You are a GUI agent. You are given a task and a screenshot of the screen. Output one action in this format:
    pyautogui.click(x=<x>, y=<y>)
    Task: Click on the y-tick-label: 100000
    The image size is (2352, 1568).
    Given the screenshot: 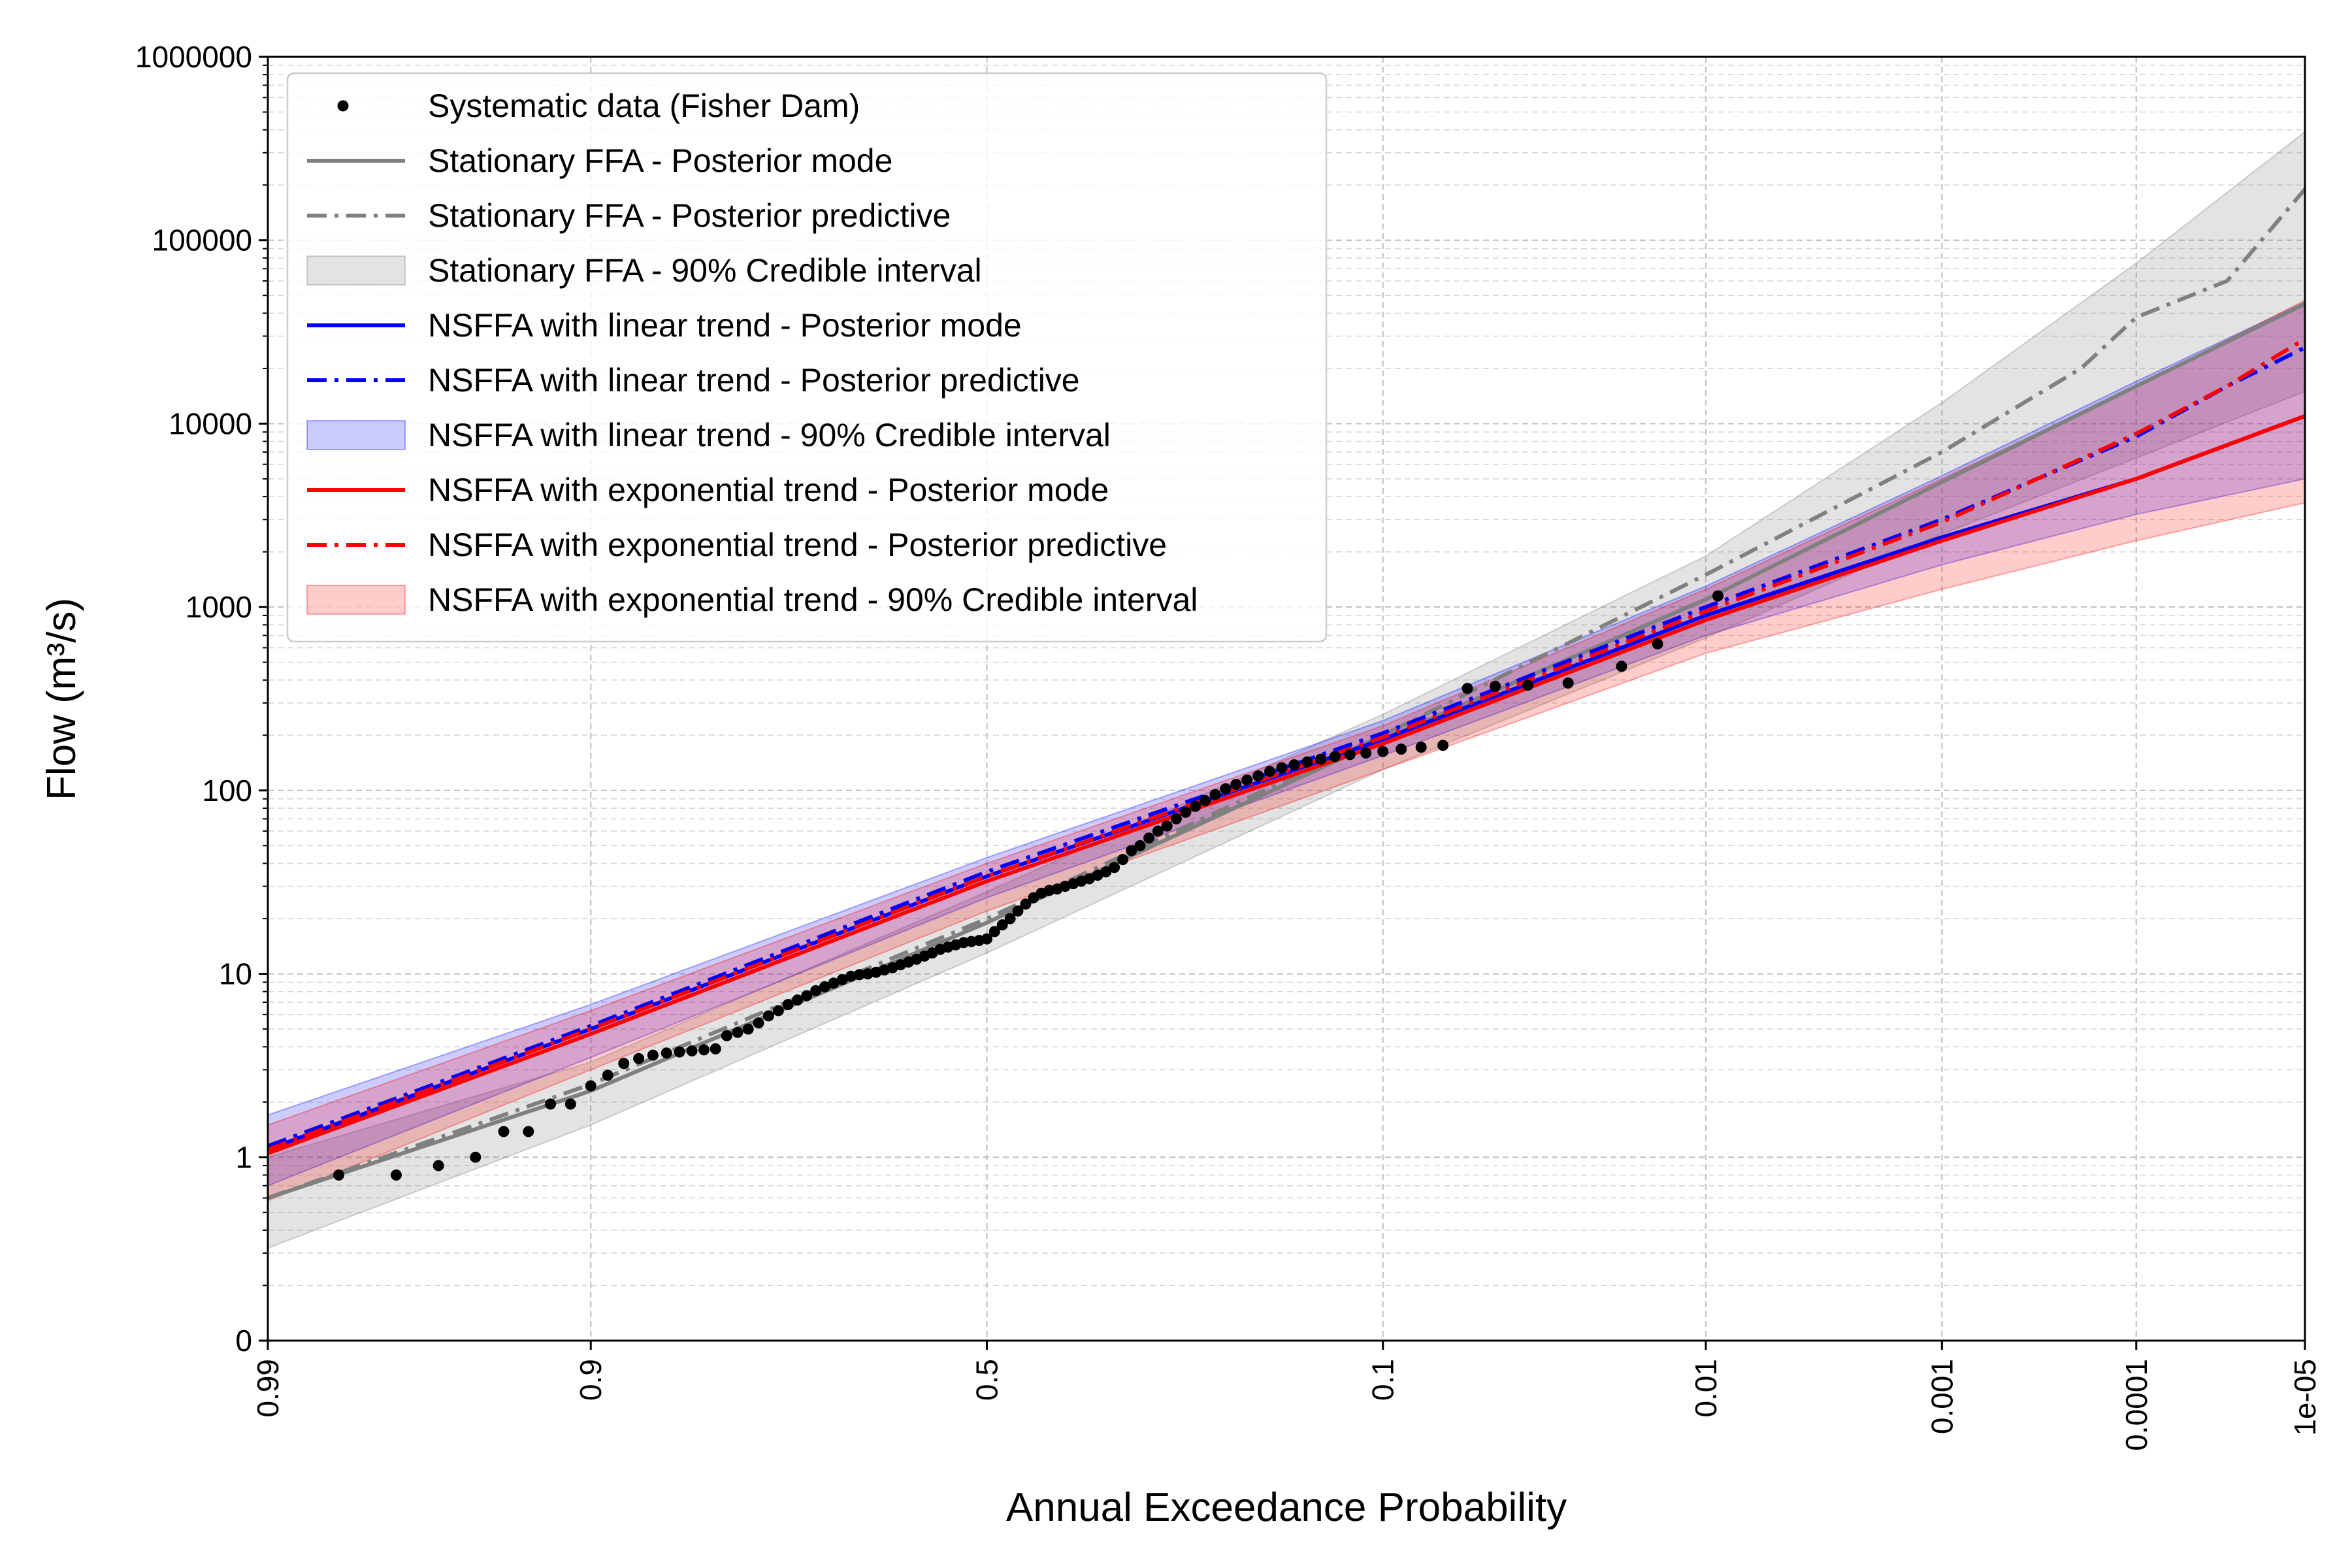 What is the action you would take?
    pyautogui.click(x=202, y=240)
    